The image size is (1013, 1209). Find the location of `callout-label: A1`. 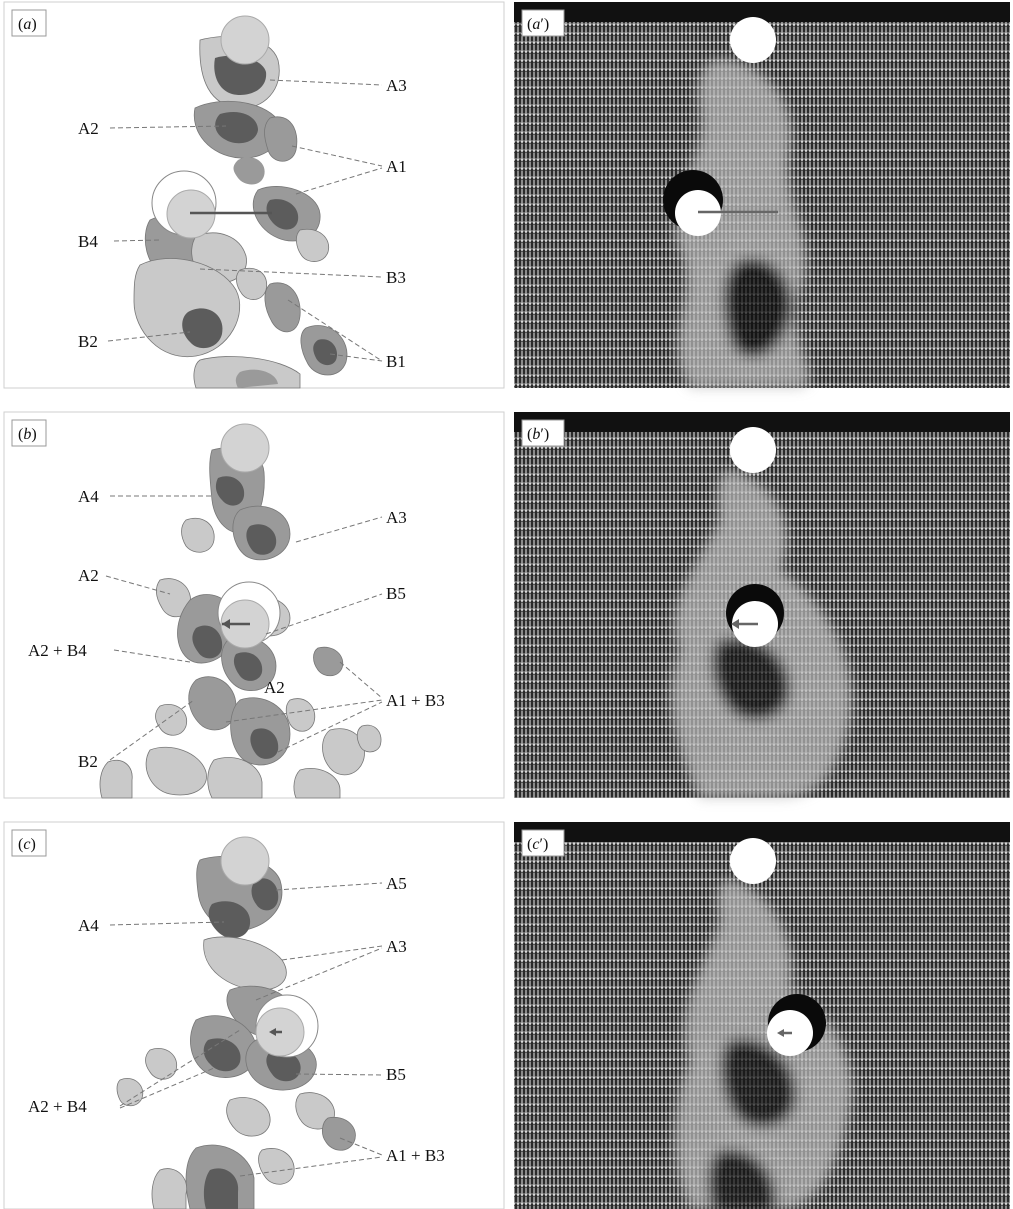

callout-label: A1 is located at coordinates (396, 166).